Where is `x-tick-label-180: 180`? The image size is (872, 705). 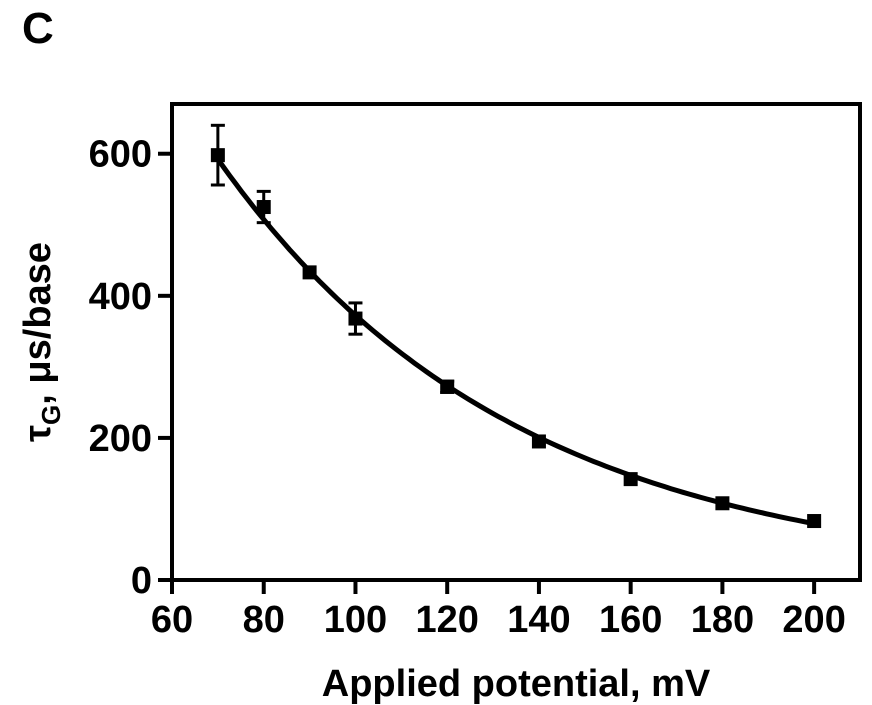
x-tick-label-180: 180 is located at coordinates (722, 620).